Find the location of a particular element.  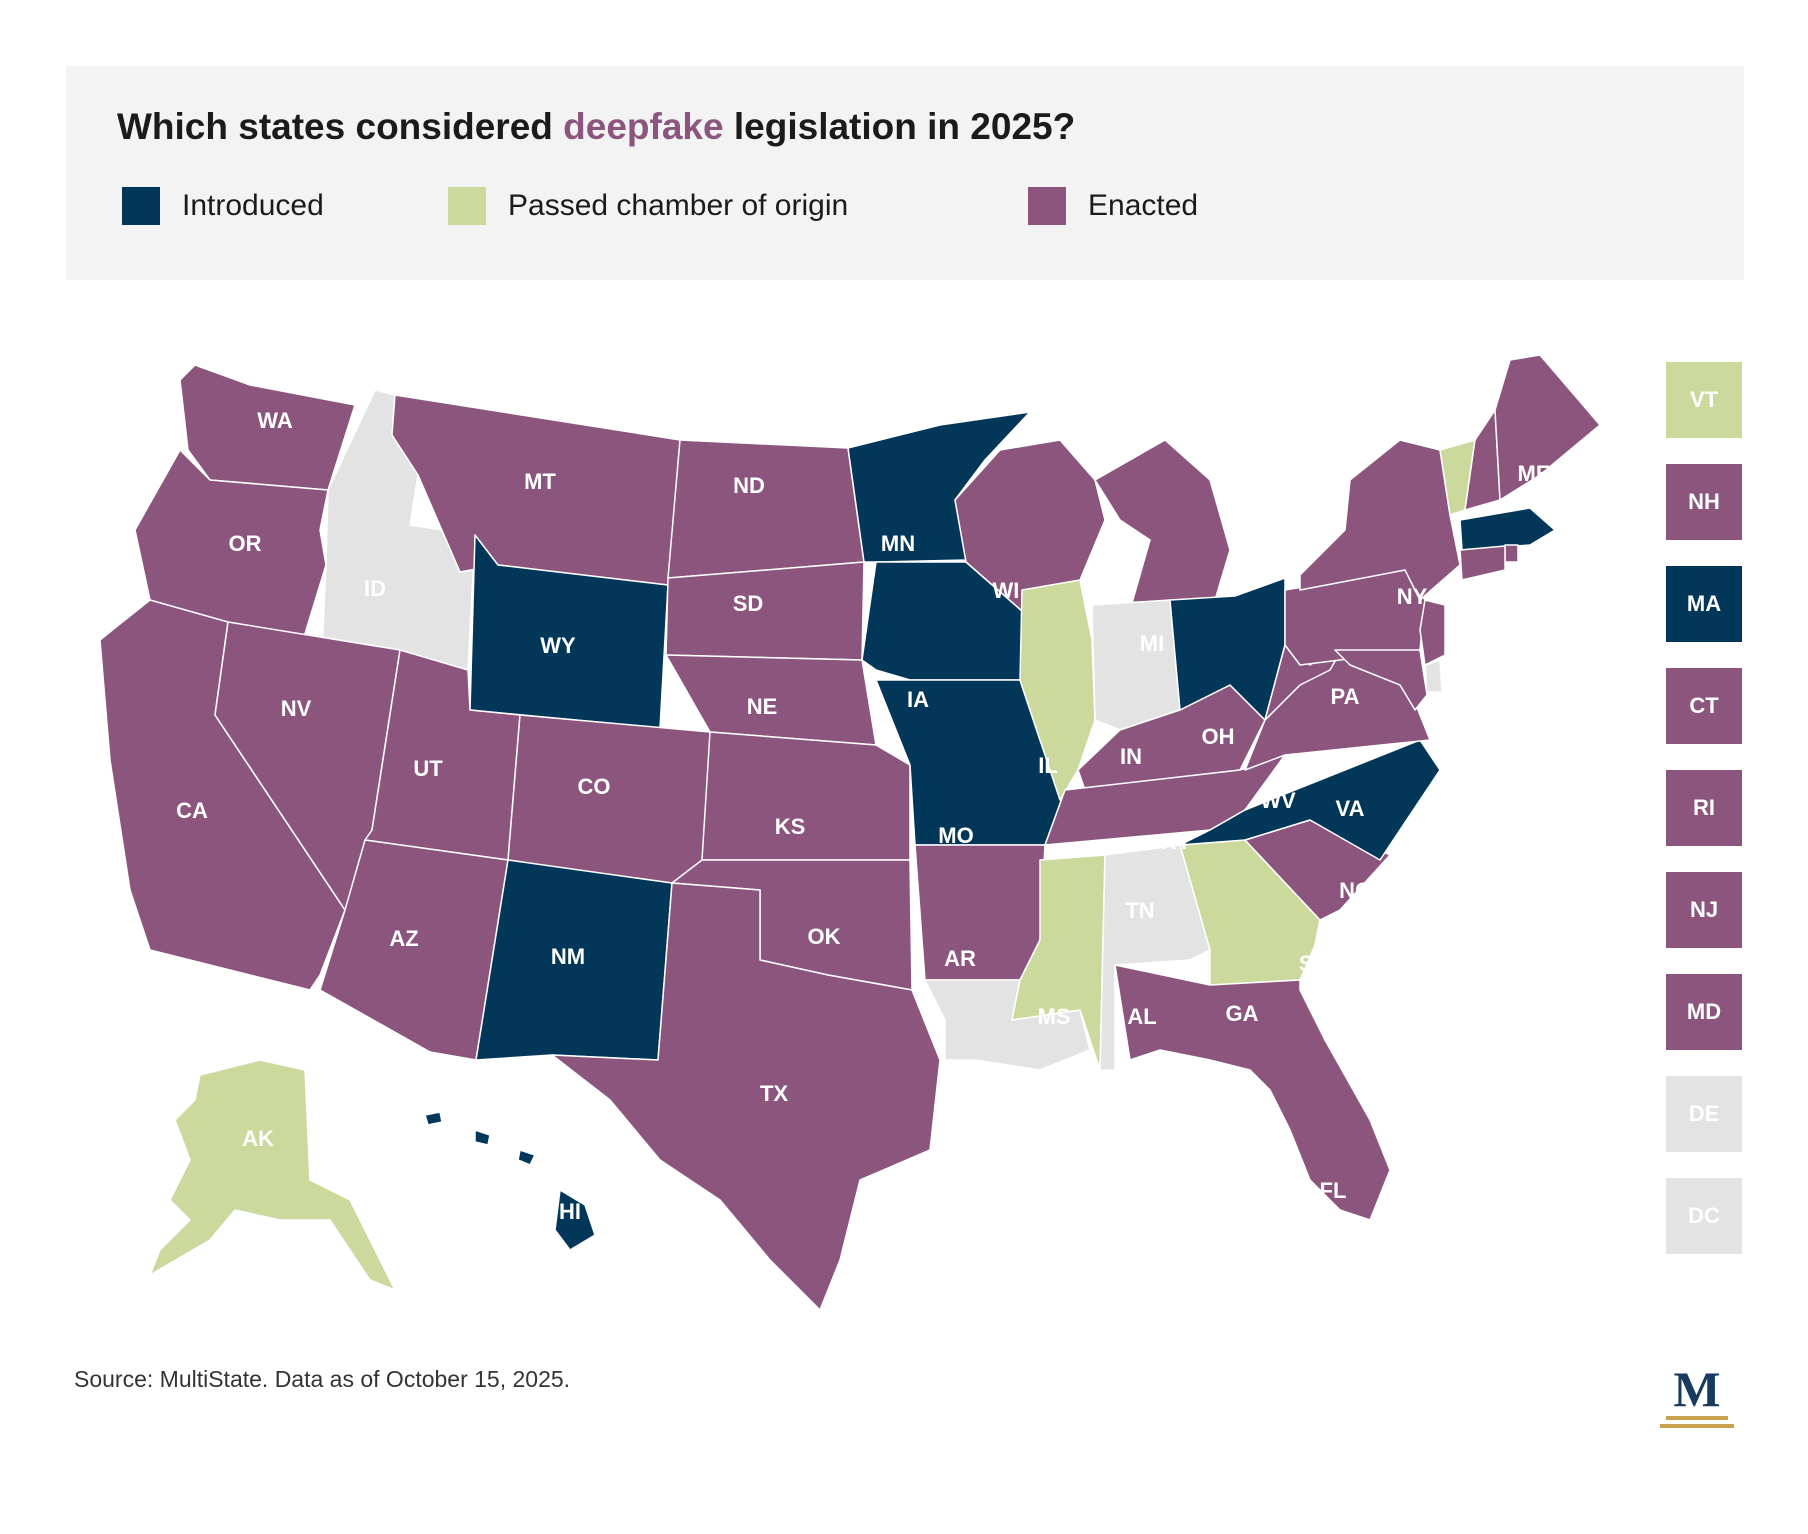

legend-item-enacted: Enacted is located at coordinates (1113, 206).